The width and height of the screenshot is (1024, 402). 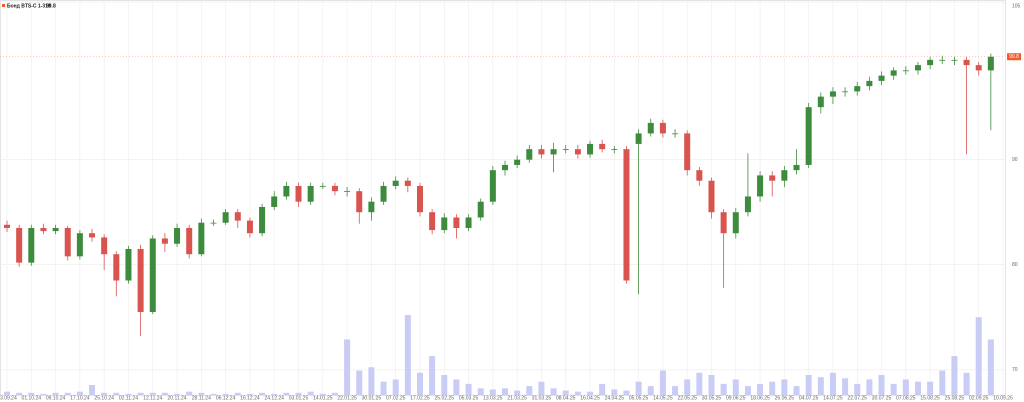 I want to click on x-tick-label: 09.06.25, so click(x=736, y=398).